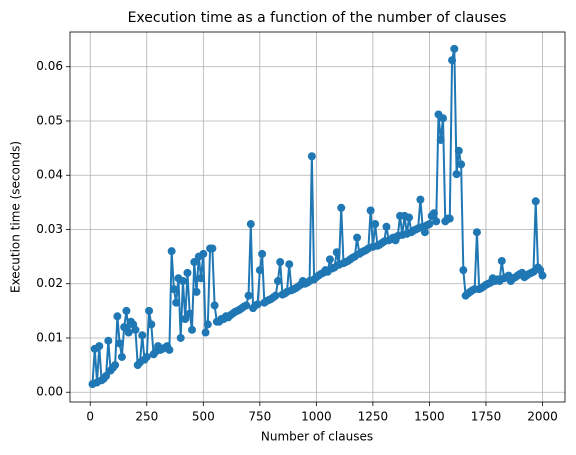  Describe the element at coordinates (49, 283) in the screenshot. I see `y-tick-label: 0.02` at that location.